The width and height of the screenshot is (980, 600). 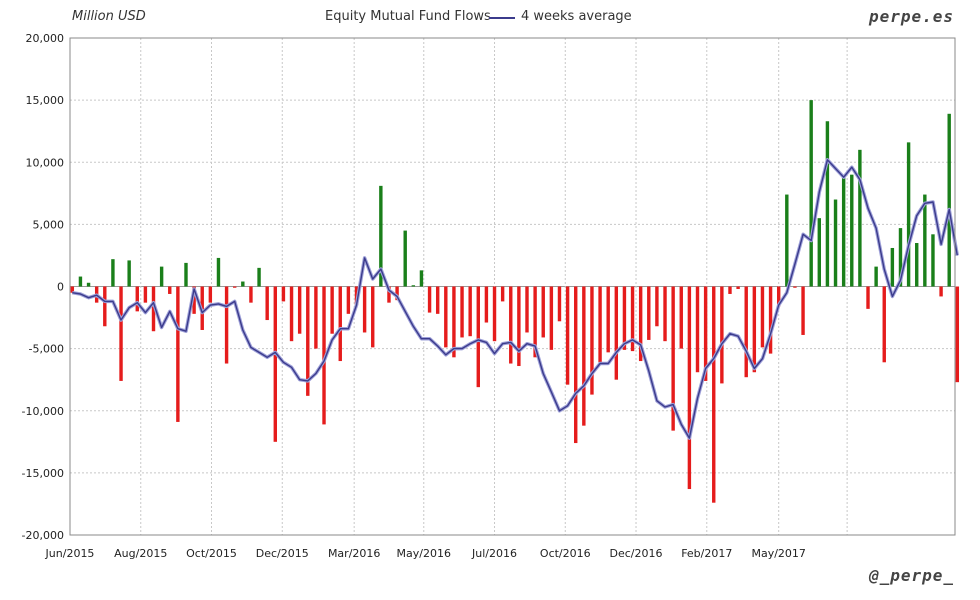 I want to click on x-tick-label: Mar/2016, so click(x=354, y=553).